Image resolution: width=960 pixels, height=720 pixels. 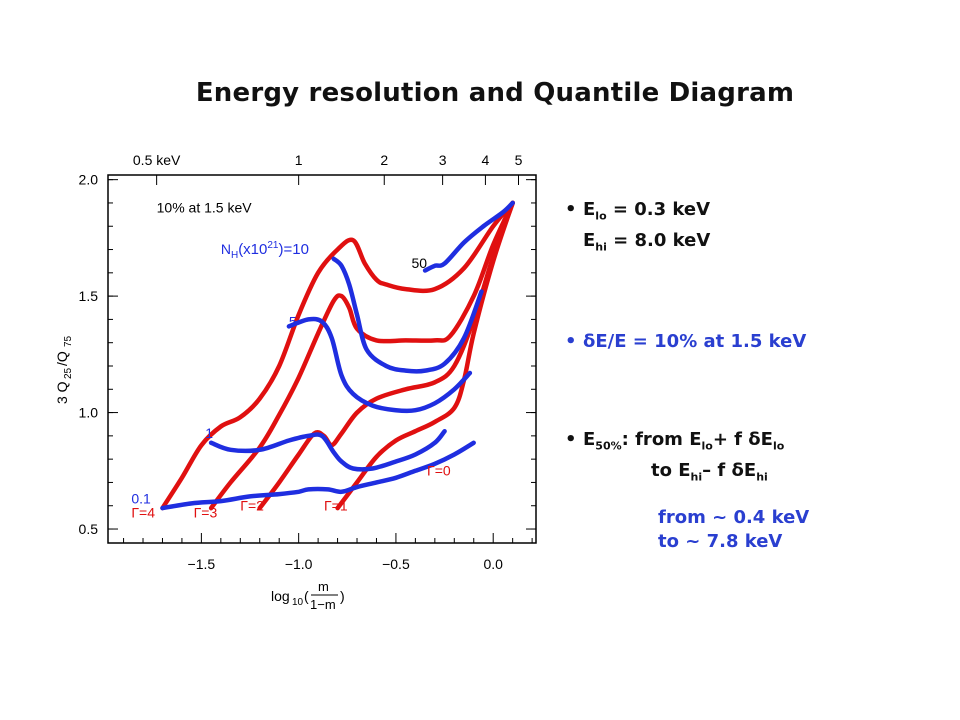 What do you see at coordinates (89, 413) in the screenshot?
I see `y-tick-label: 1.0` at bounding box center [89, 413].